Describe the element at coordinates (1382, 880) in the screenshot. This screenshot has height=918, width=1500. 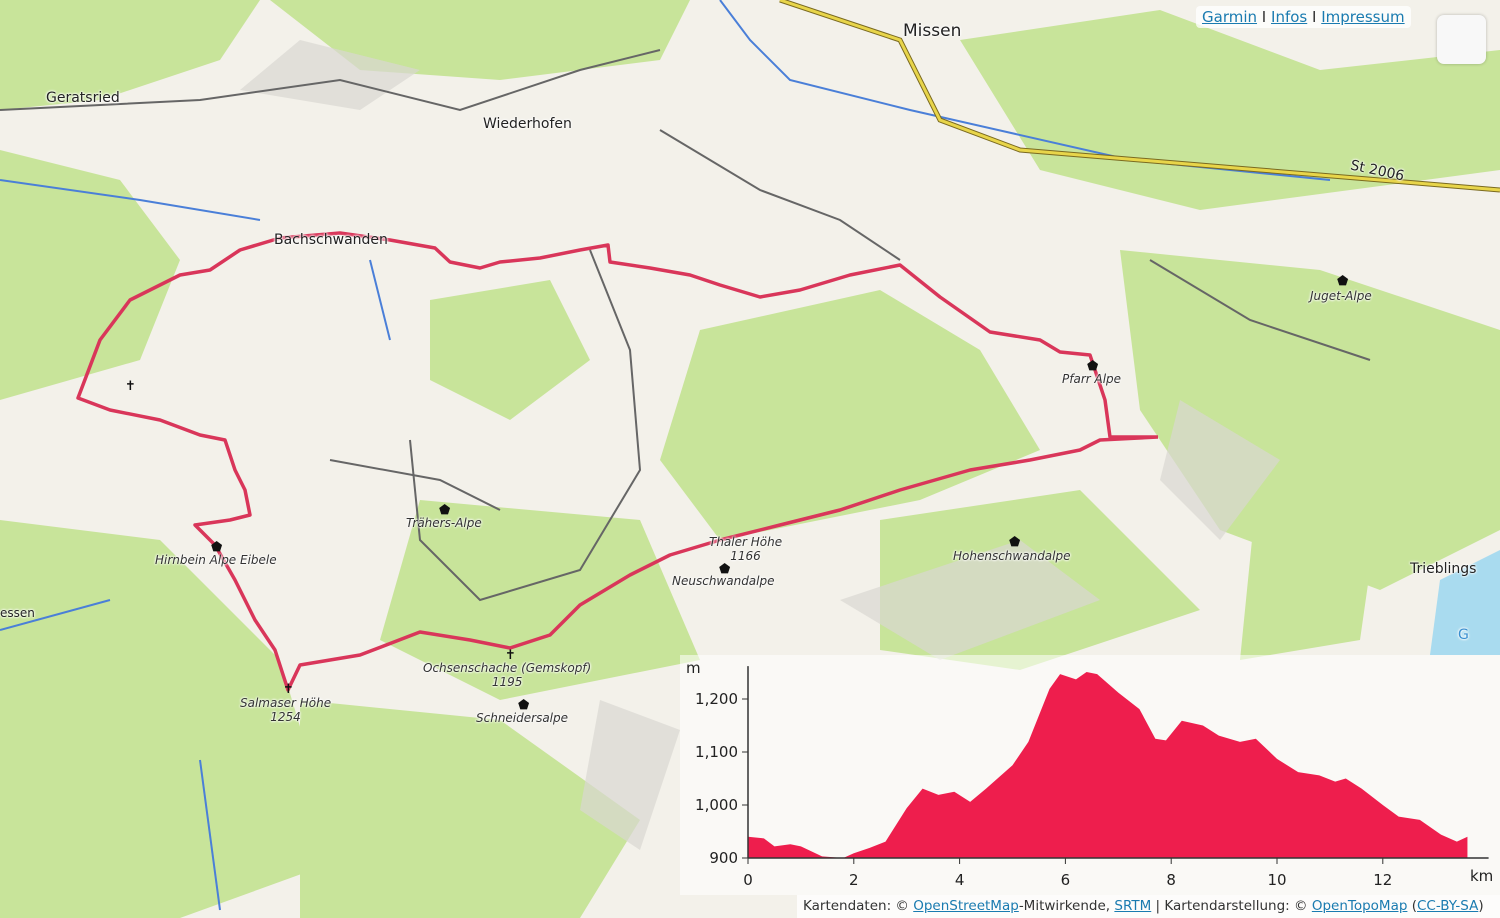
I see `x-tick-label: 12` at that location.